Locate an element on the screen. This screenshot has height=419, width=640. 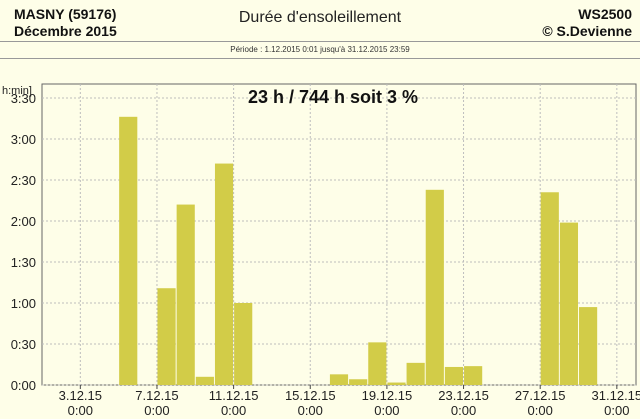
device-name: WS2500 is located at coordinates (605, 14).